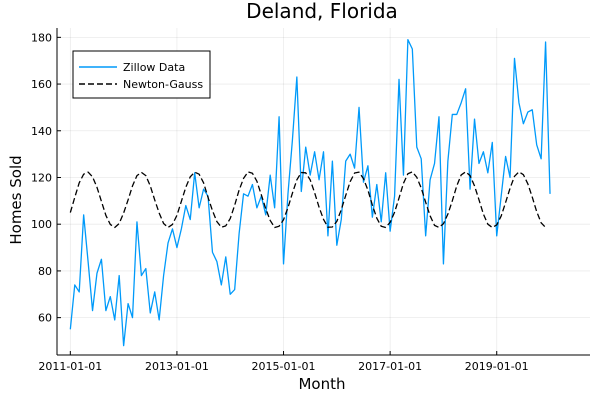  What do you see at coordinates (177, 366) in the screenshot?
I see `x-tick-label: 2013-01-01` at bounding box center [177, 366].